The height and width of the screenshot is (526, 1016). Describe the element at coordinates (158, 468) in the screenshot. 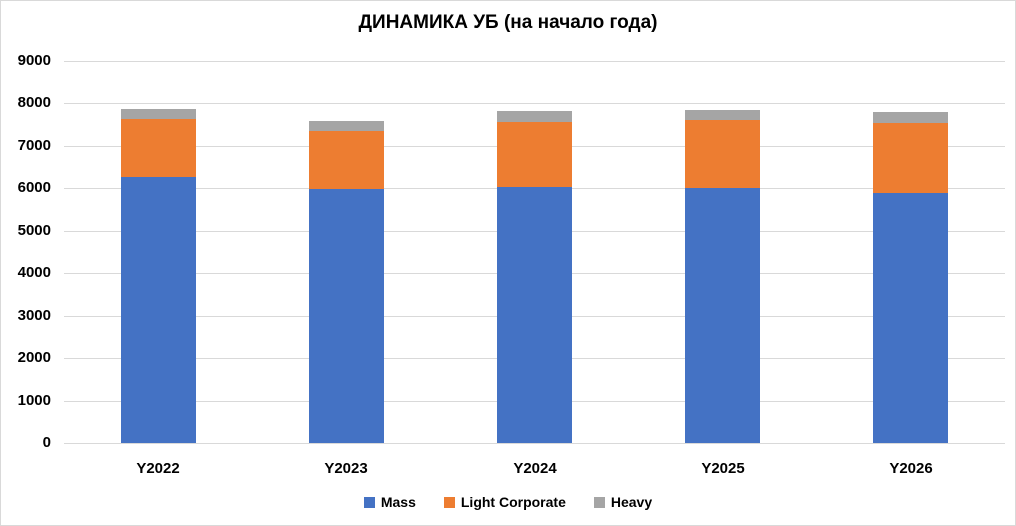

I see `x-tick-label: Y2022` at that location.